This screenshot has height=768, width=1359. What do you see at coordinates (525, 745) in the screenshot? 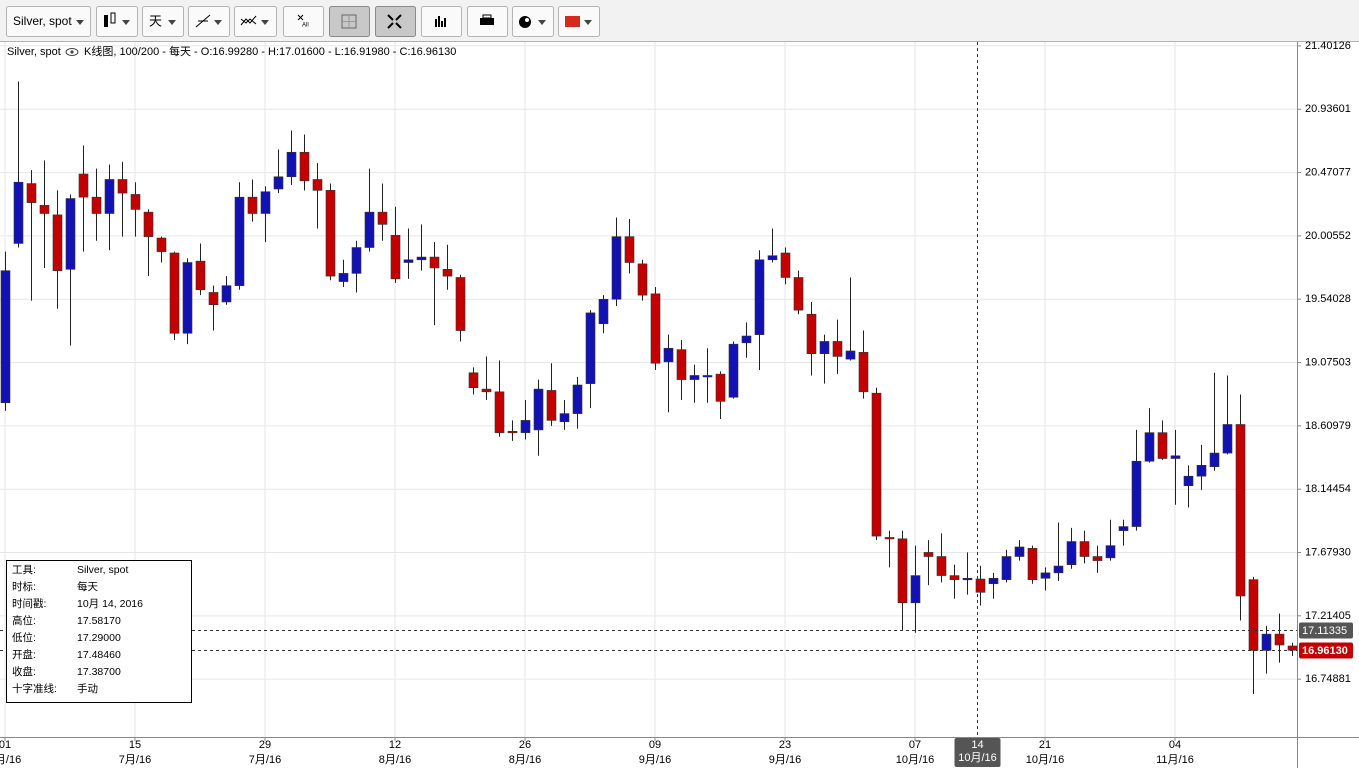
I see `x-tick-label: 26` at bounding box center [525, 745].